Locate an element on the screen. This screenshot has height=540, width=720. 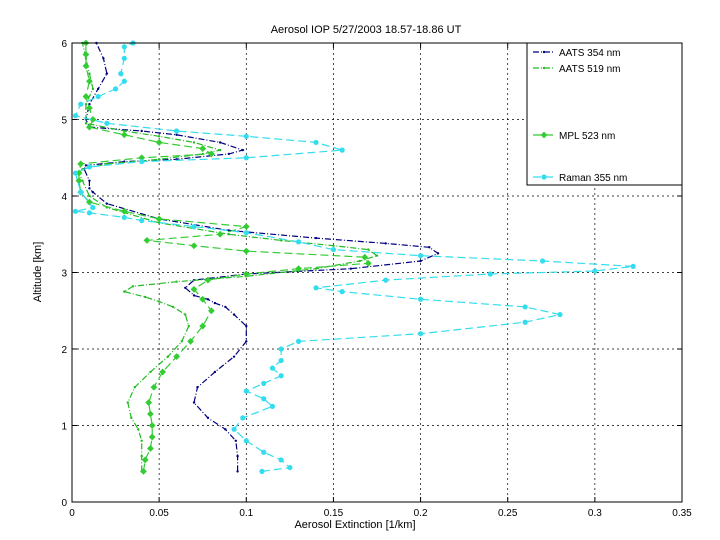
y-tick-label: 2 is located at coordinates (64, 350).